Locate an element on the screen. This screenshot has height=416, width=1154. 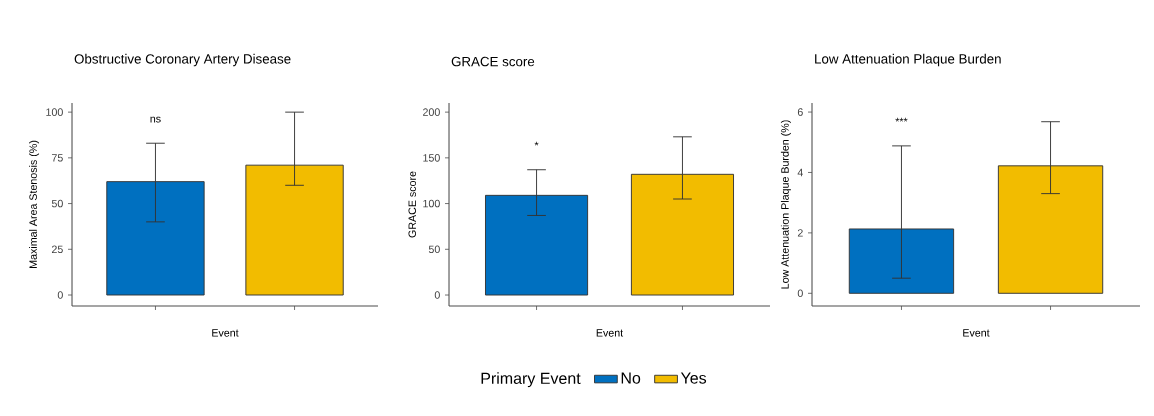
y-tick-label: 2 is located at coordinates (800, 233).